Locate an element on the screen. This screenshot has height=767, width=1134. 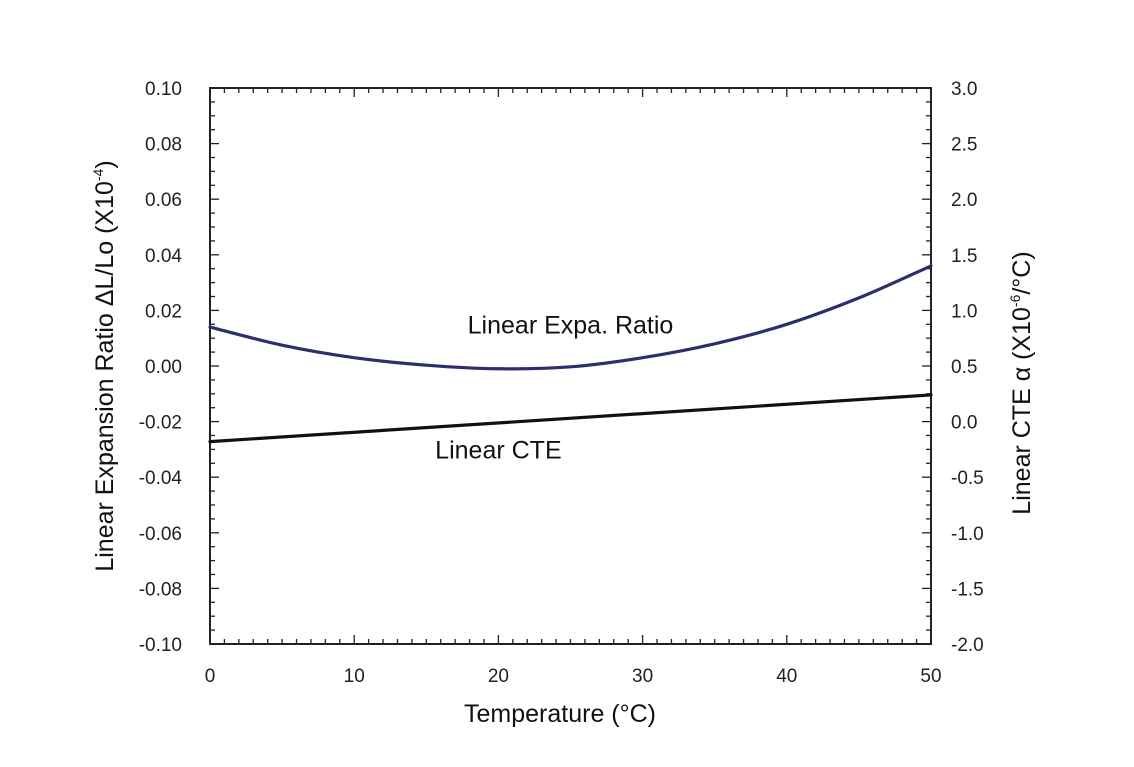
y-left-tick-label: 0.06 is located at coordinates (163, 200).